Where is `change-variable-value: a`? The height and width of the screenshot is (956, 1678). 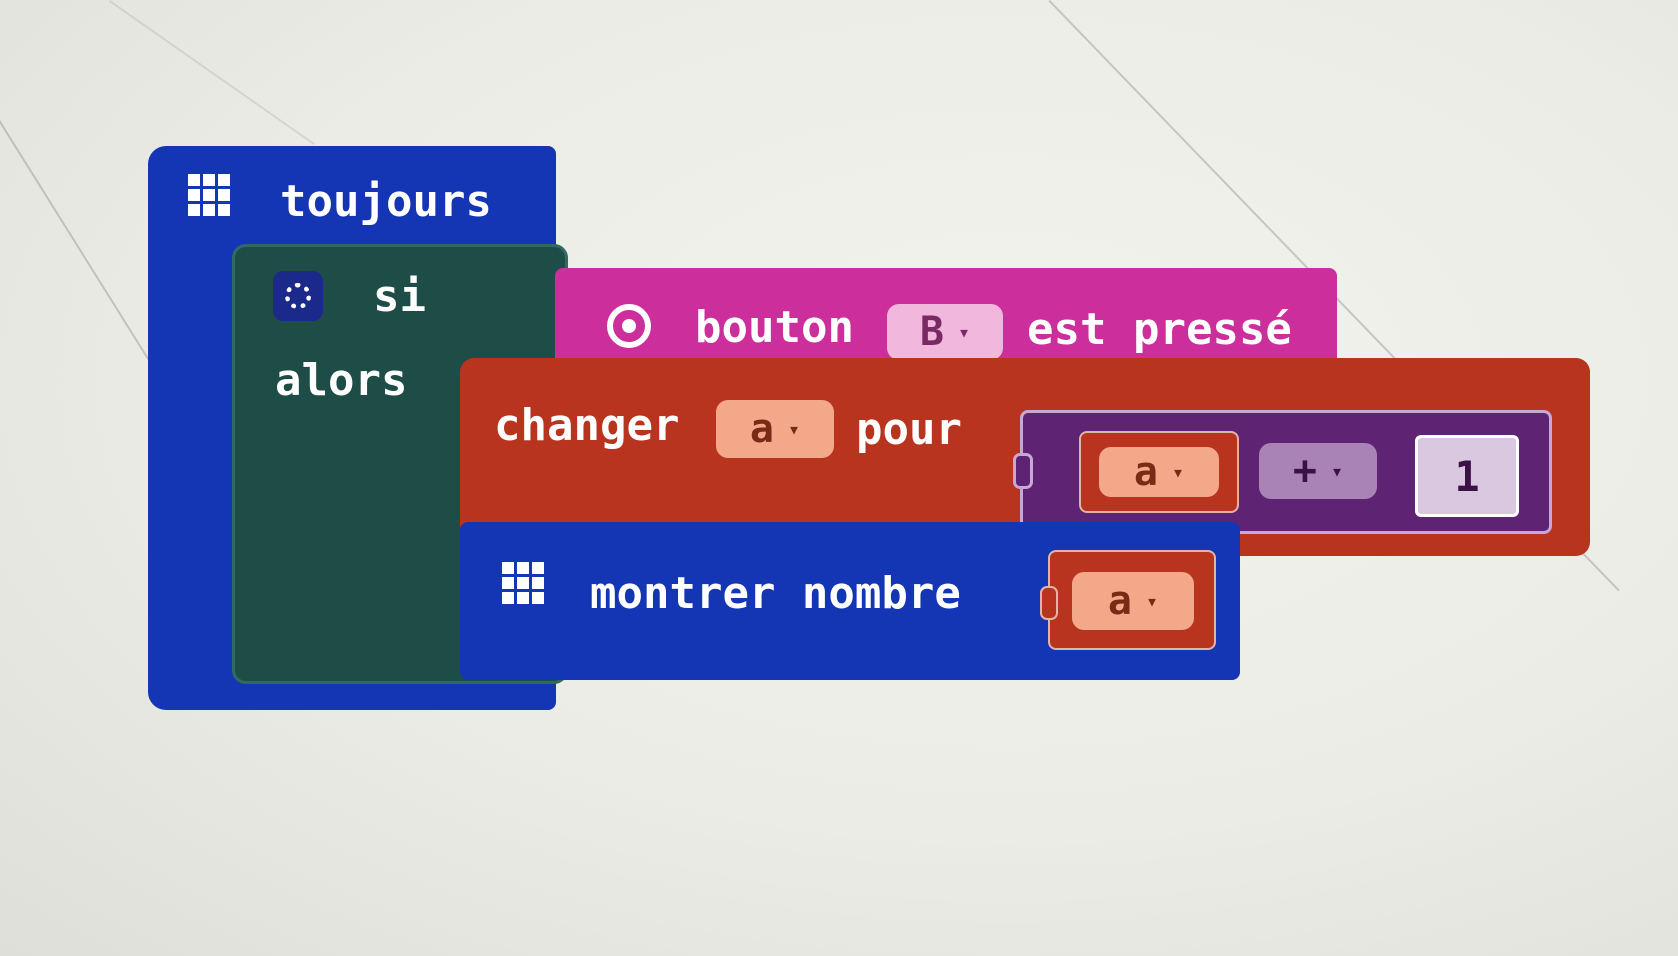
change-variable-value: a is located at coordinates (762, 429).